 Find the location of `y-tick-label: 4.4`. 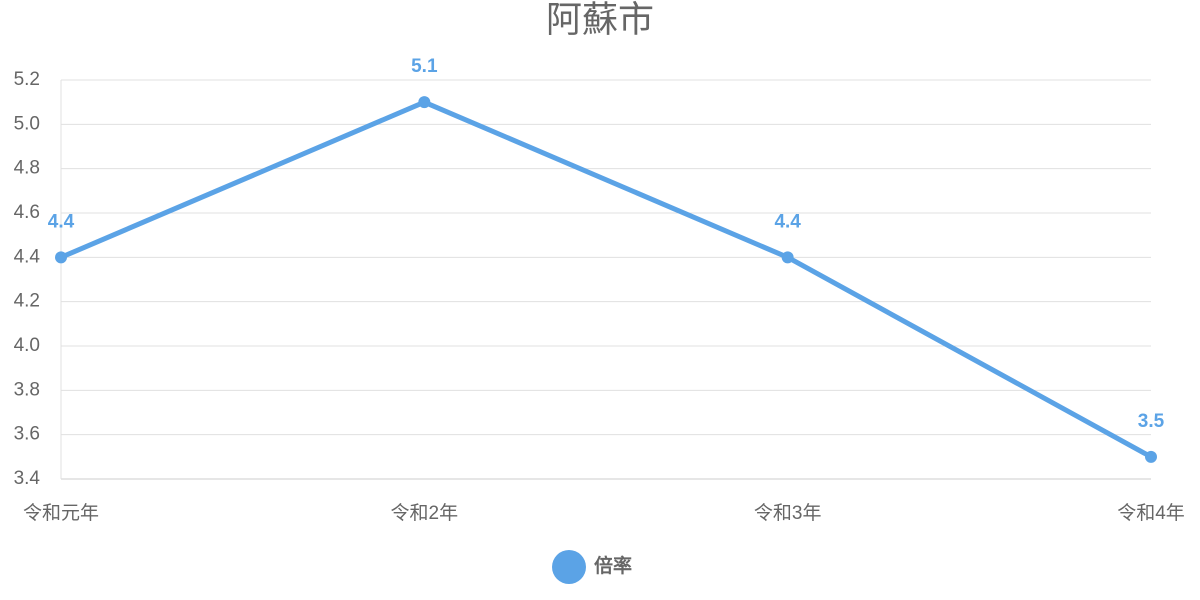

y-tick-label: 4.4 is located at coordinates (27, 256).